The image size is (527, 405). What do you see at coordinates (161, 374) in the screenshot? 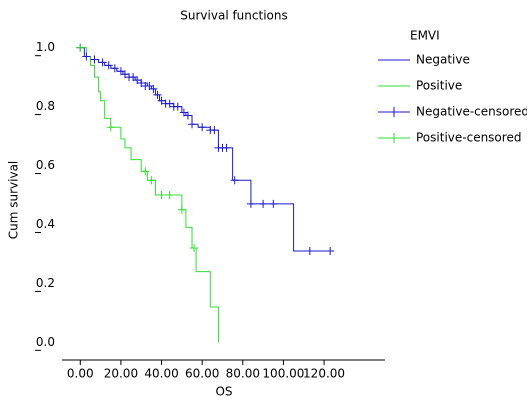
I see `x-tick-label: 40.00` at bounding box center [161, 374].